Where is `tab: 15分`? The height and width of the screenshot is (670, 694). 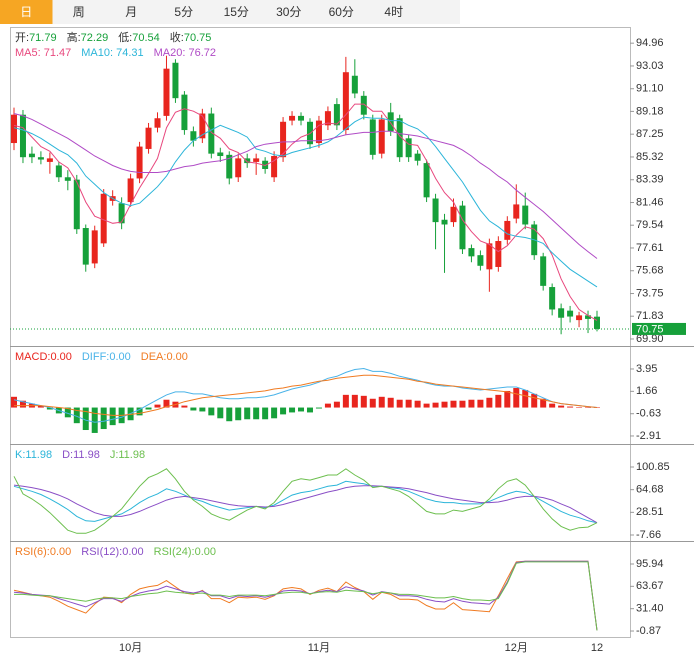
tab: 15分 is located at coordinates (236, 12).